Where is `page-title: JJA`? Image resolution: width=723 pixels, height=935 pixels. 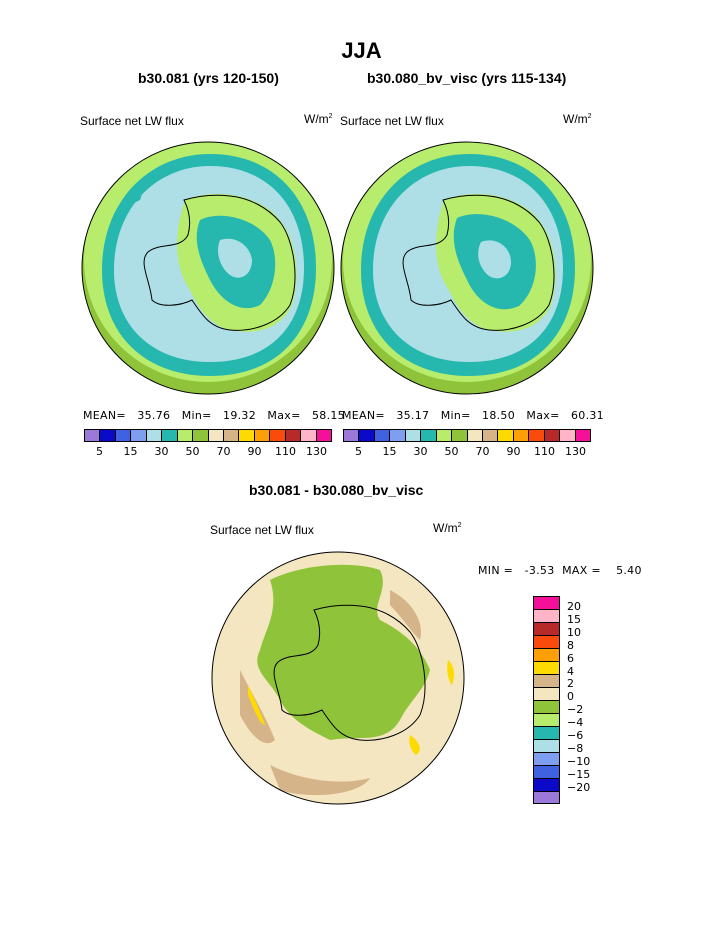
page-title: JJA is located at coordinates (361, 50).